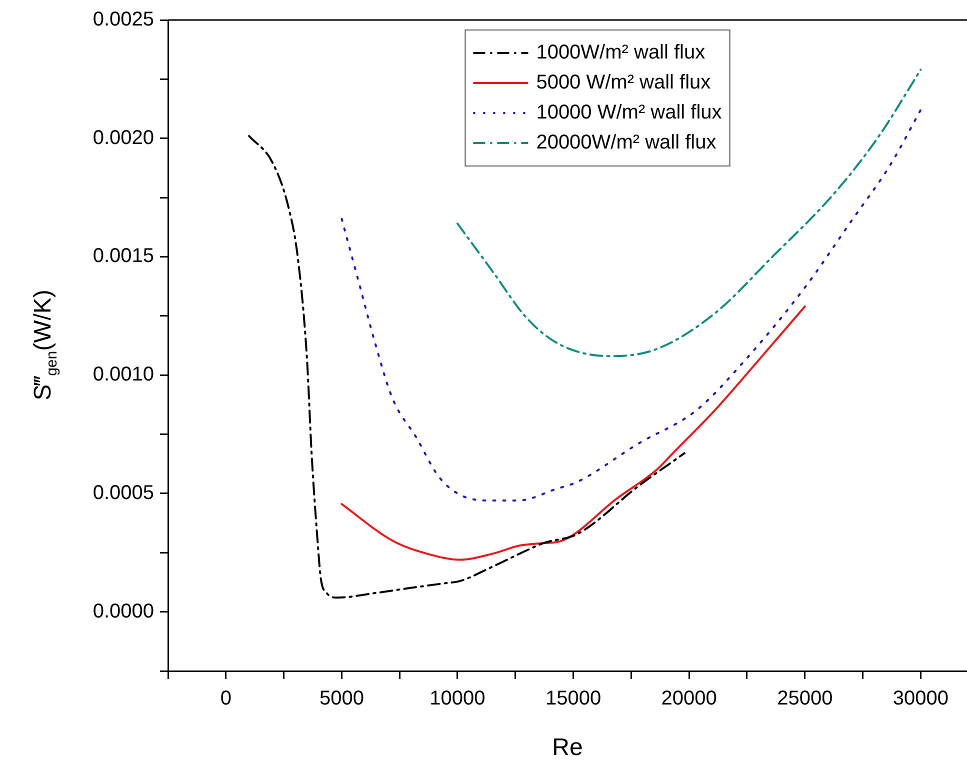  What do you see at coordinates (458, 699) in the screenshot?
I see `x-tick-label: 10000` at bounding box center [458, 699].